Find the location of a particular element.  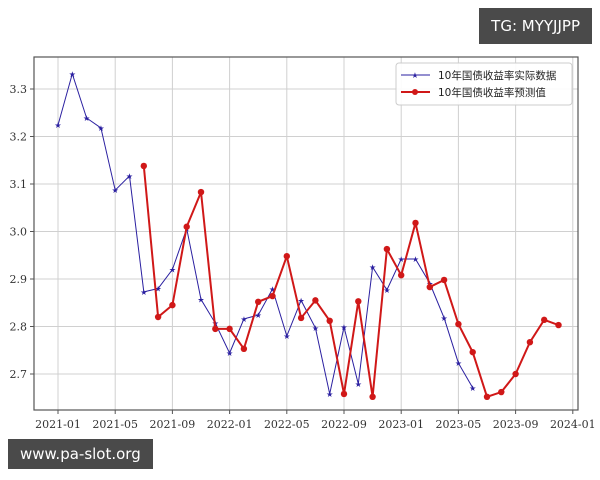

star-marker-icon: ★ is located at coordinates (414, 75).